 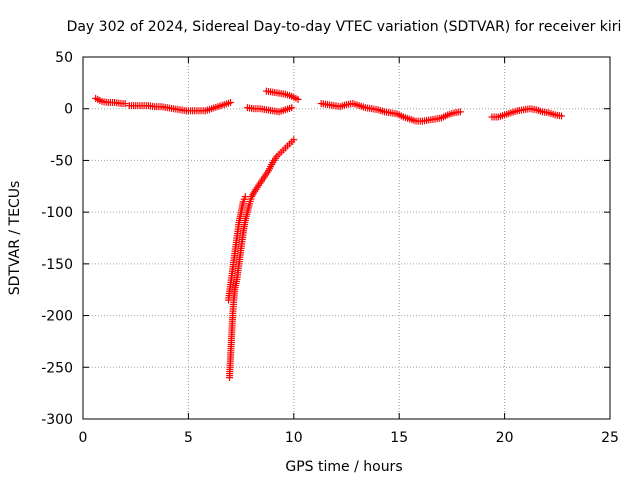 I want to click on y-axis-label: SDTVAR / TECUs, so click(x=15, y=238).